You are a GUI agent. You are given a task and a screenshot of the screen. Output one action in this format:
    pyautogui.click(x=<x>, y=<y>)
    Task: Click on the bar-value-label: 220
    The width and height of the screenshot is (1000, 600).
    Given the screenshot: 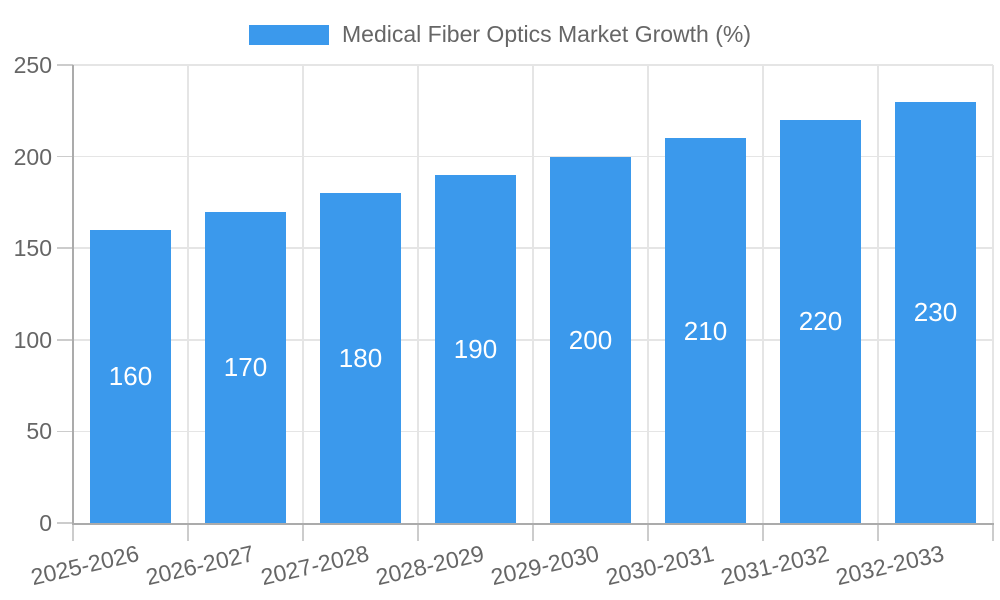 What is the action you would take?
    pyautogui.click(x=820, y=321)
    